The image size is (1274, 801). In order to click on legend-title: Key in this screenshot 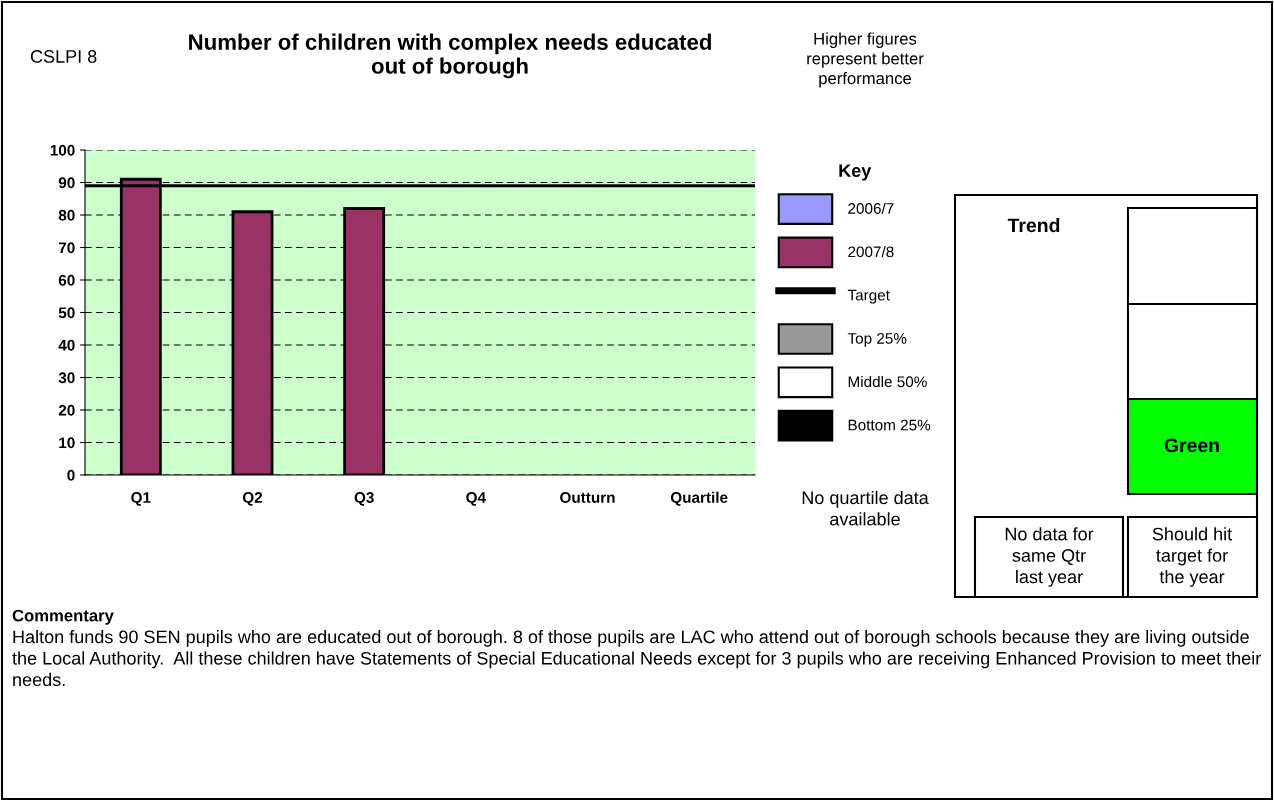, I will do `click(855, 172)`.